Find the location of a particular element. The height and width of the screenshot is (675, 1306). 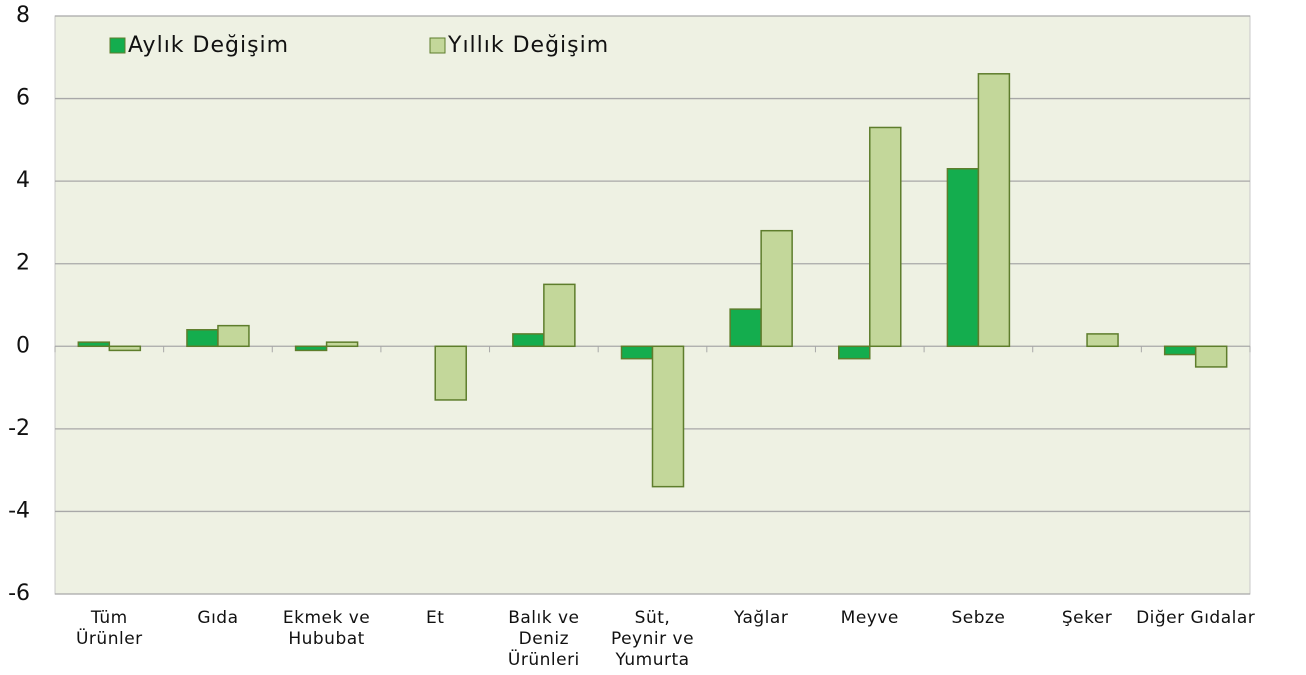

x-tick-label: Sebze is located at coordinates (978, 618).